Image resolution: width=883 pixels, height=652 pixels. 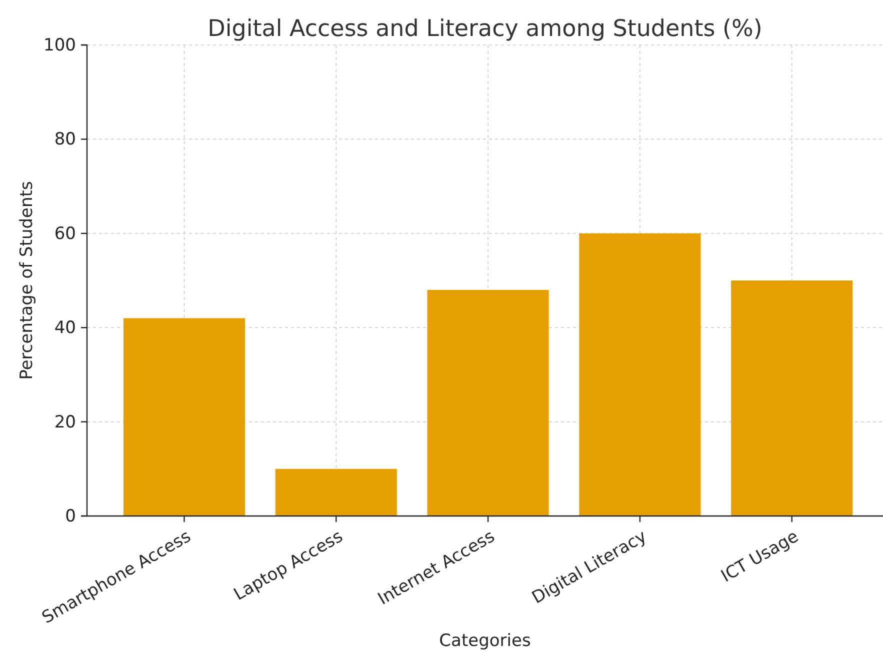 I want to click on y-tick-label: 40, so click(x=65, y=328).